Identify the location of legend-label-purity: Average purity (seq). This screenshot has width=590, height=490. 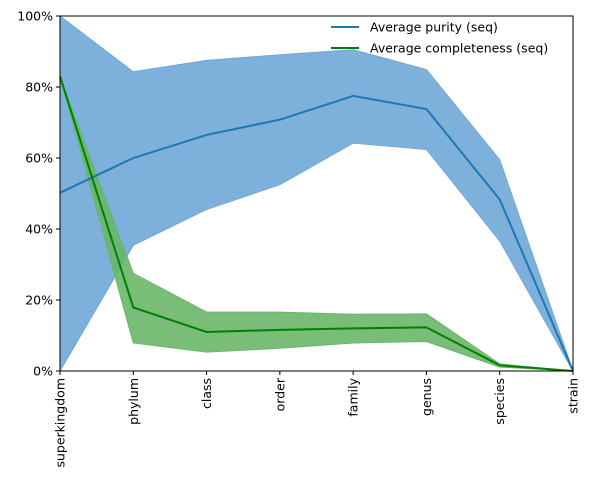
(434, 27).